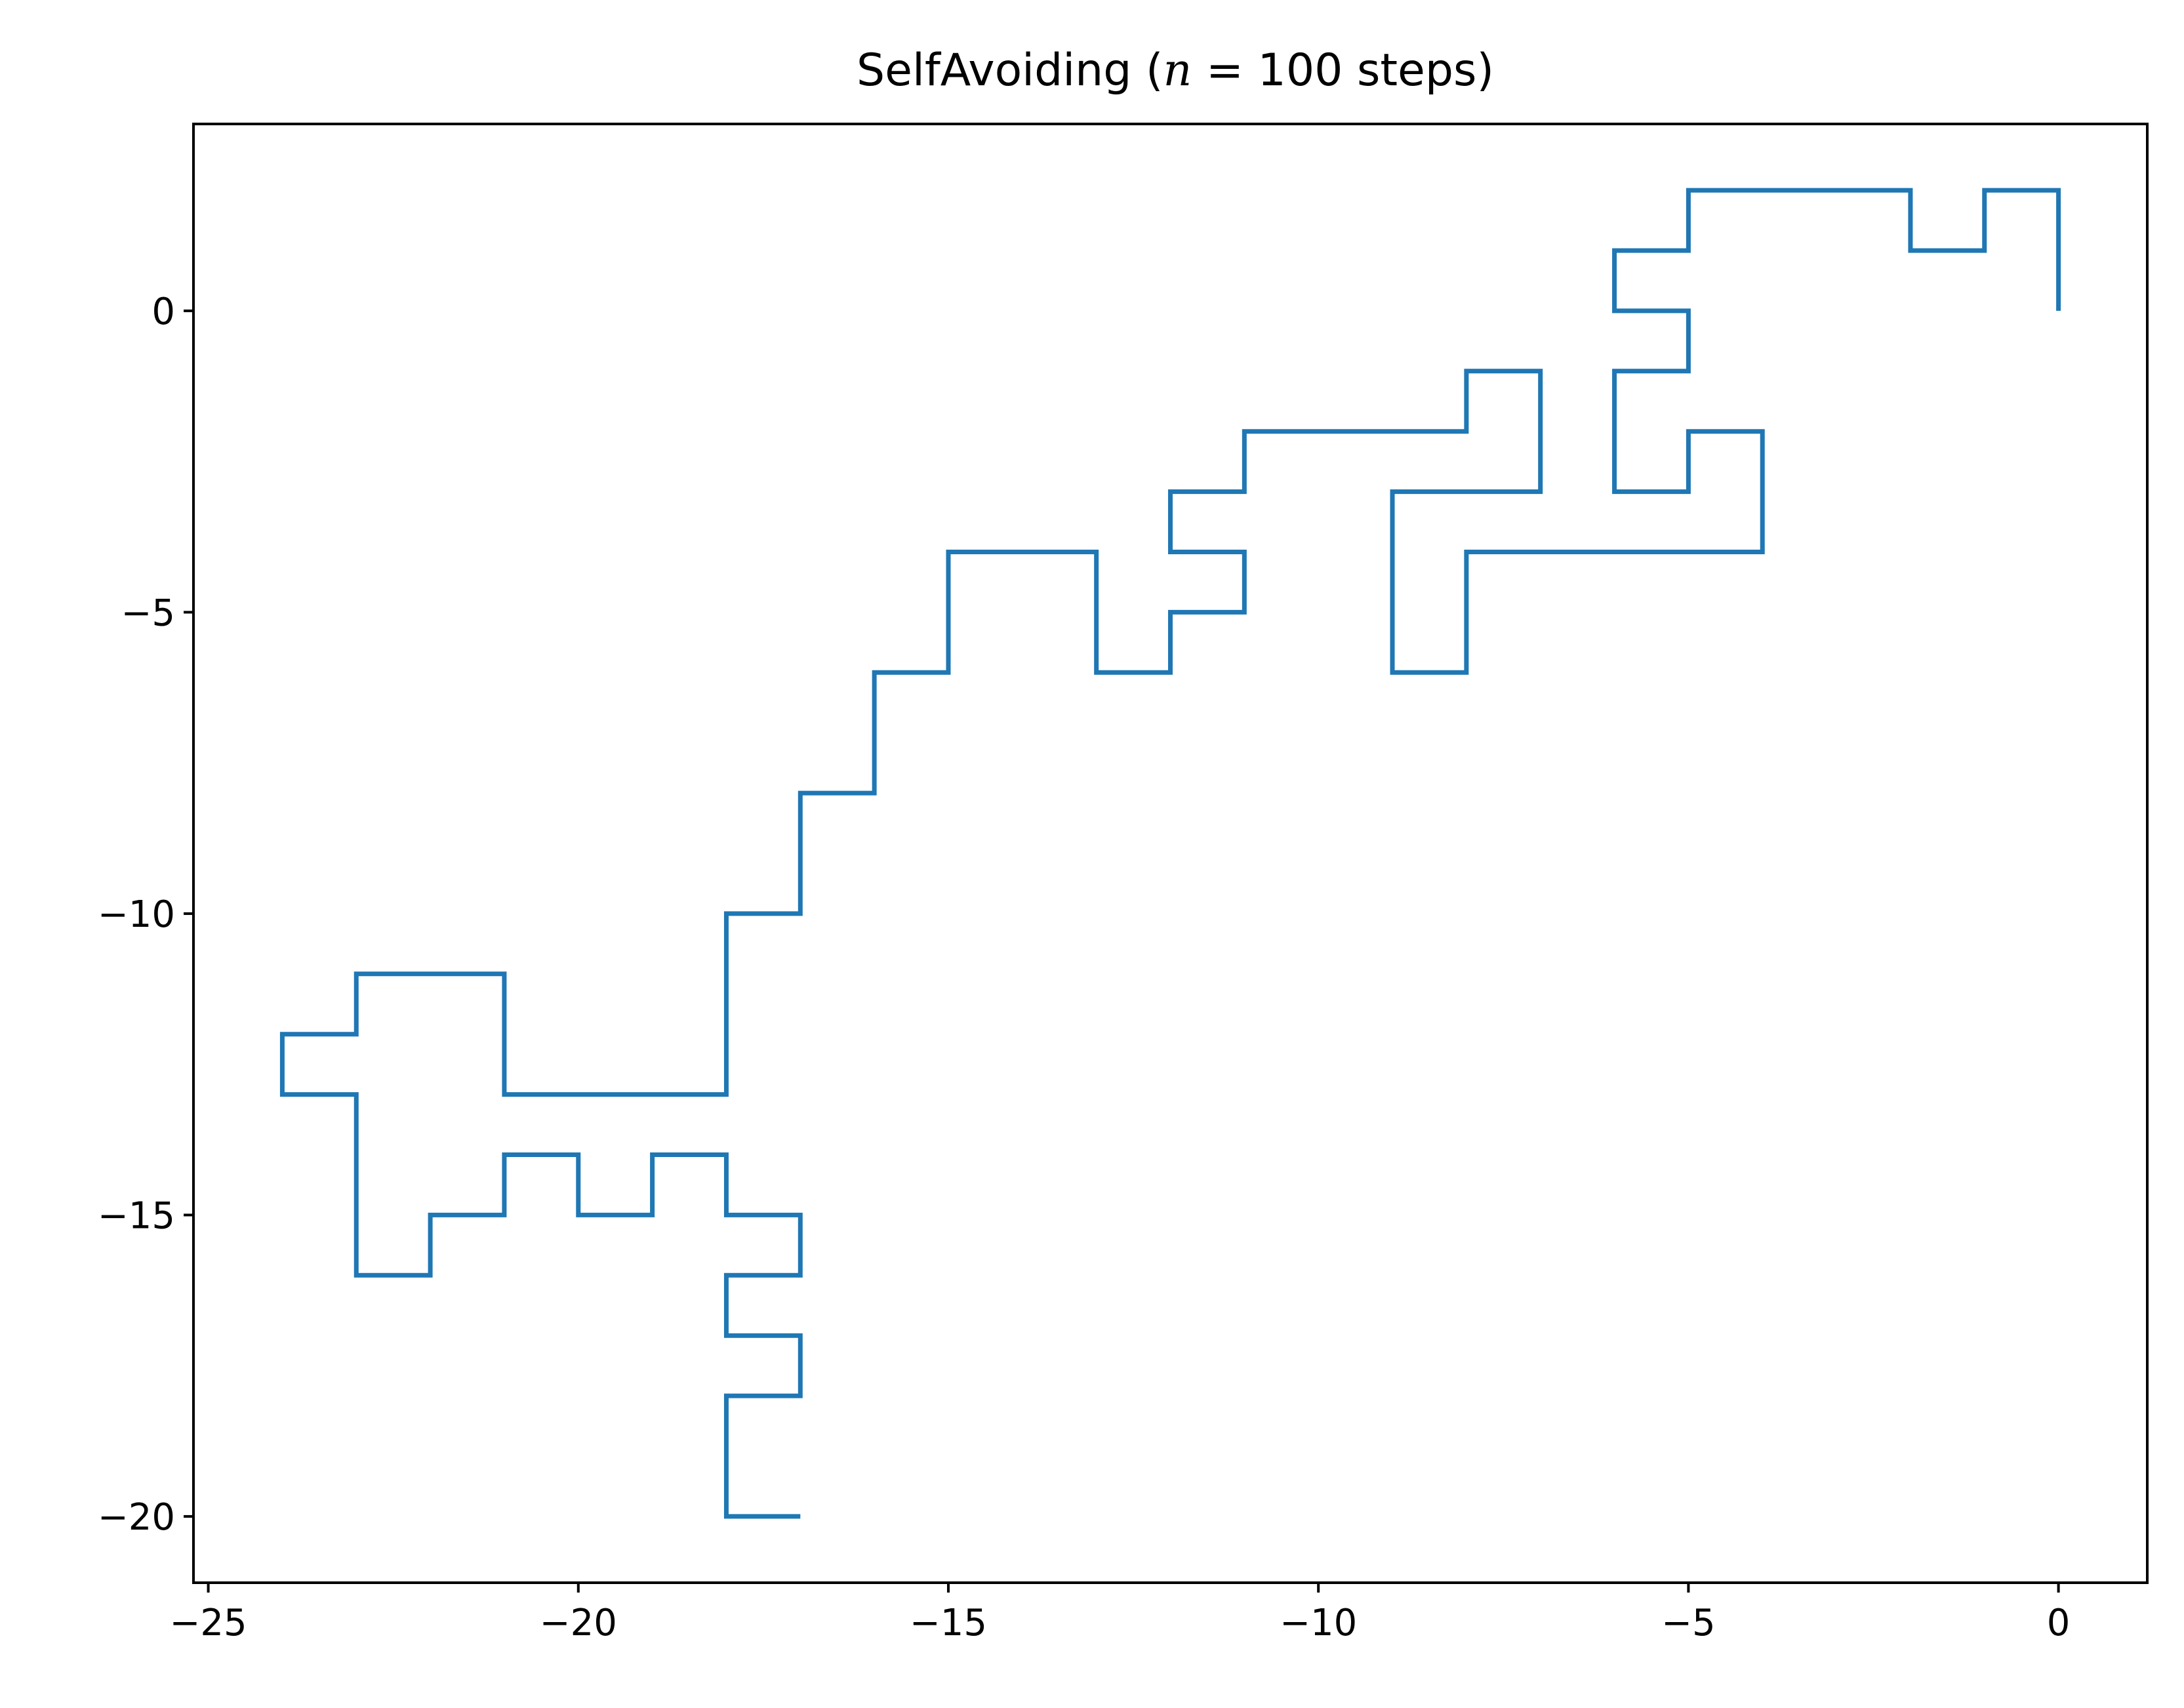  What do you see at coordinates (578, 1623) in the screenshot?
I see `x-tick-label-1: −20` at bounding box center [578, 1623].